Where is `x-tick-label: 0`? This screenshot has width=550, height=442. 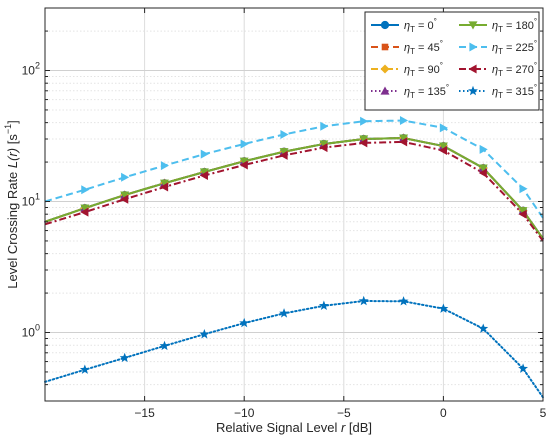
x-tick-label: 0 is located at coordinates (443, 413).